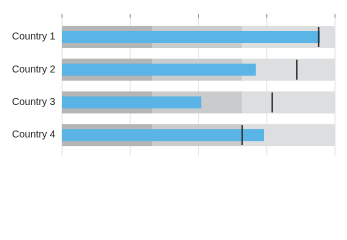 This screenshot has width=347, height=240. Describe the element at coordinates (34, 37) in the screenshot. I see `category-label: Country 1` at that location.